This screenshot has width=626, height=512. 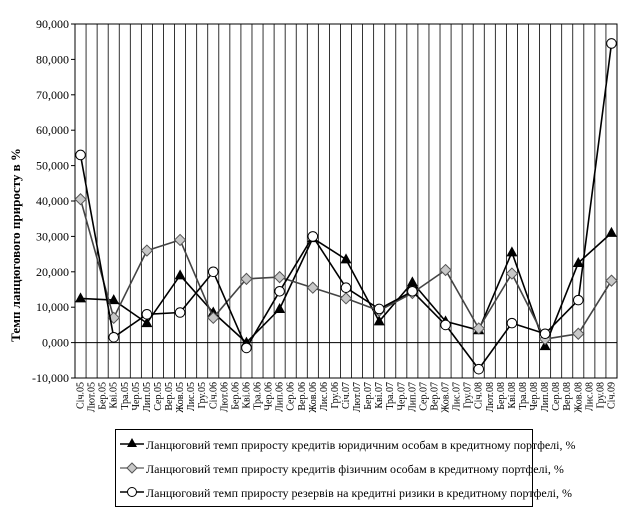 What do you see at coordinates (379, 395) in the screenshot?
I see `x-tick-label: Кві.07` at bounding box center [379, 395].